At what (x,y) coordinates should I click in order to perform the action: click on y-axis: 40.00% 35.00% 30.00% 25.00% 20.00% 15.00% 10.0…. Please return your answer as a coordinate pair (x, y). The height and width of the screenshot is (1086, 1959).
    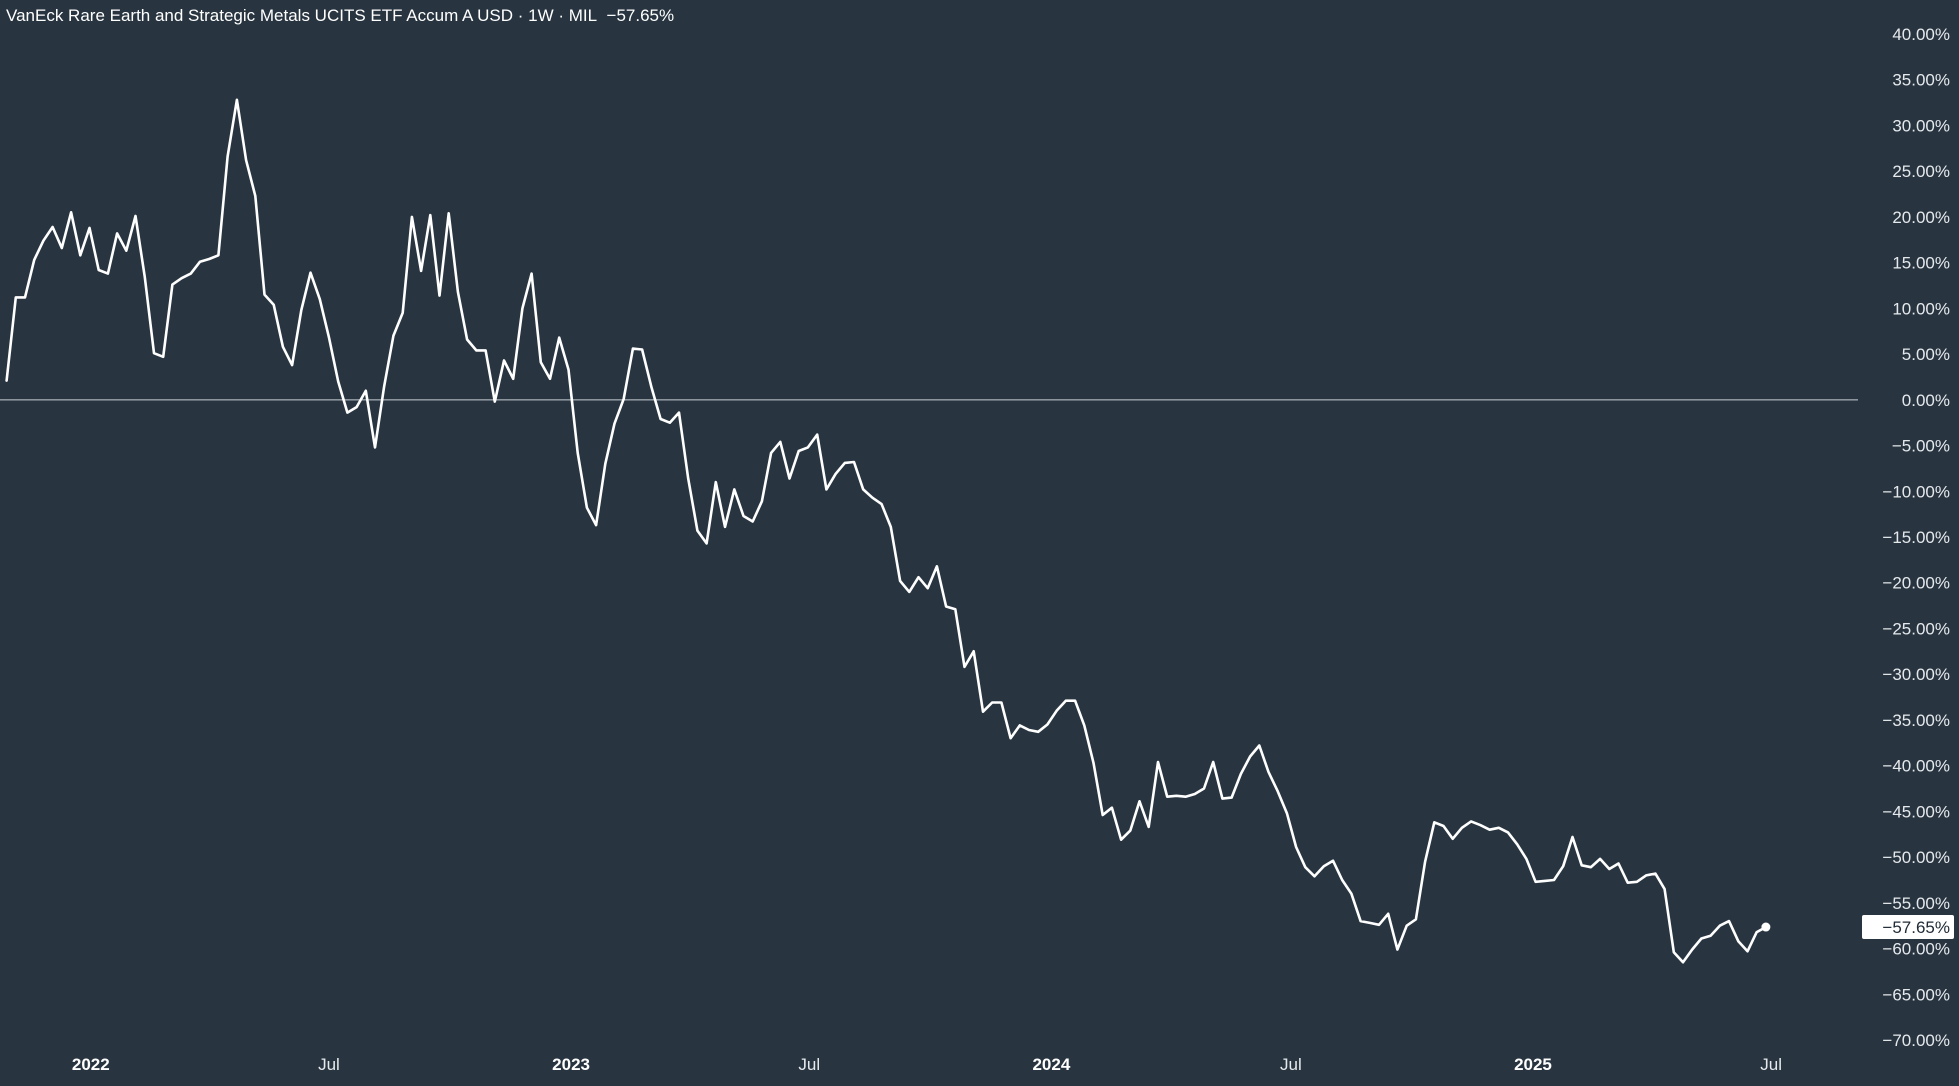
    Looking at the image, I should click on (1916, 537).